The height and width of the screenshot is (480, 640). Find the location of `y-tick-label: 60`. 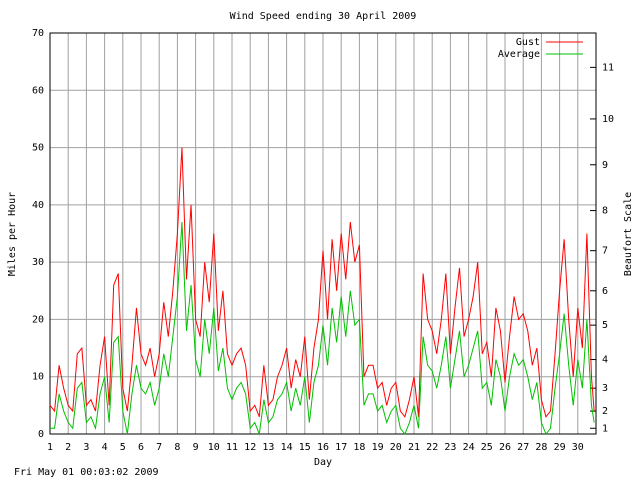

y-tick-label: 60 is located at coordinates (38, 90).